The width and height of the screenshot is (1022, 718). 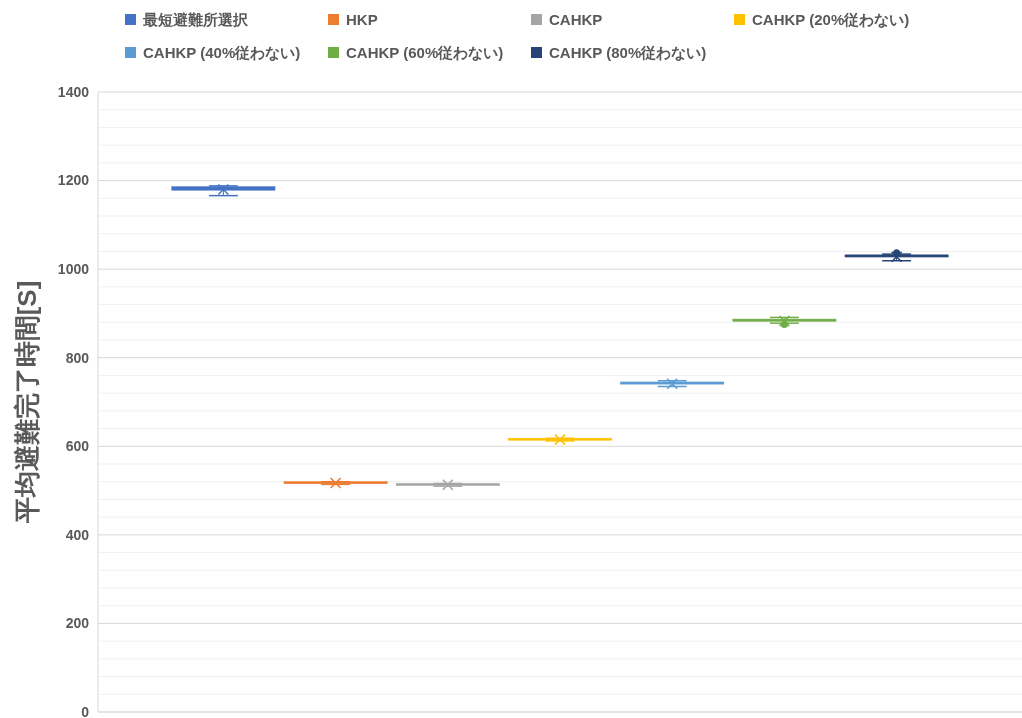 I want to click on legend-label: HKP, so click(x=362, y=19).